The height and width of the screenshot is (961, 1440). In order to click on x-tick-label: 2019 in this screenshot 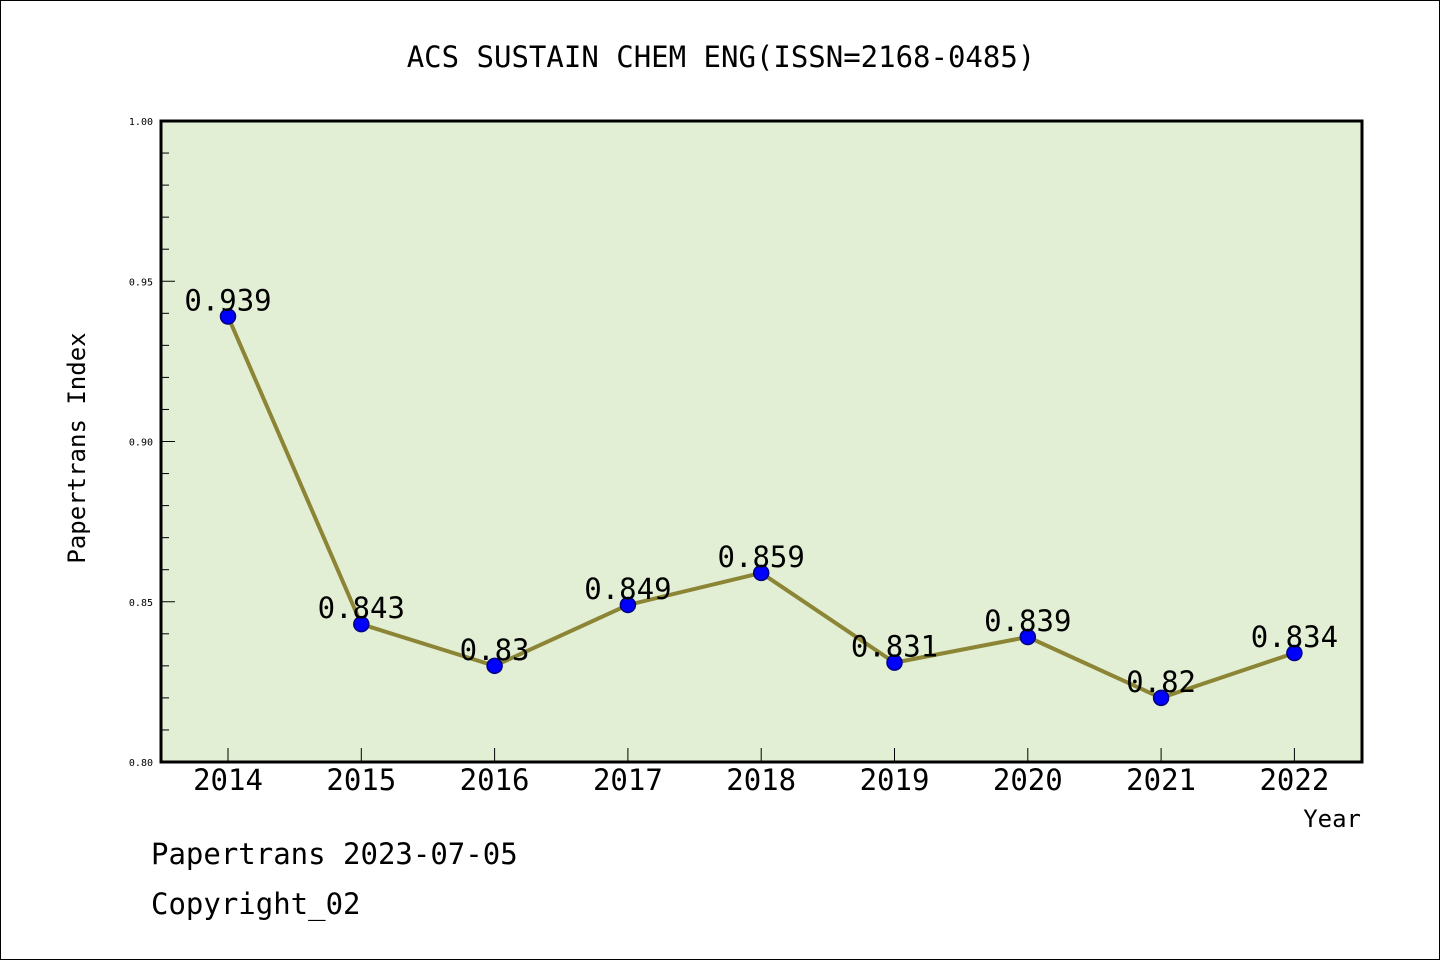, I will do `click(895, 780)`.